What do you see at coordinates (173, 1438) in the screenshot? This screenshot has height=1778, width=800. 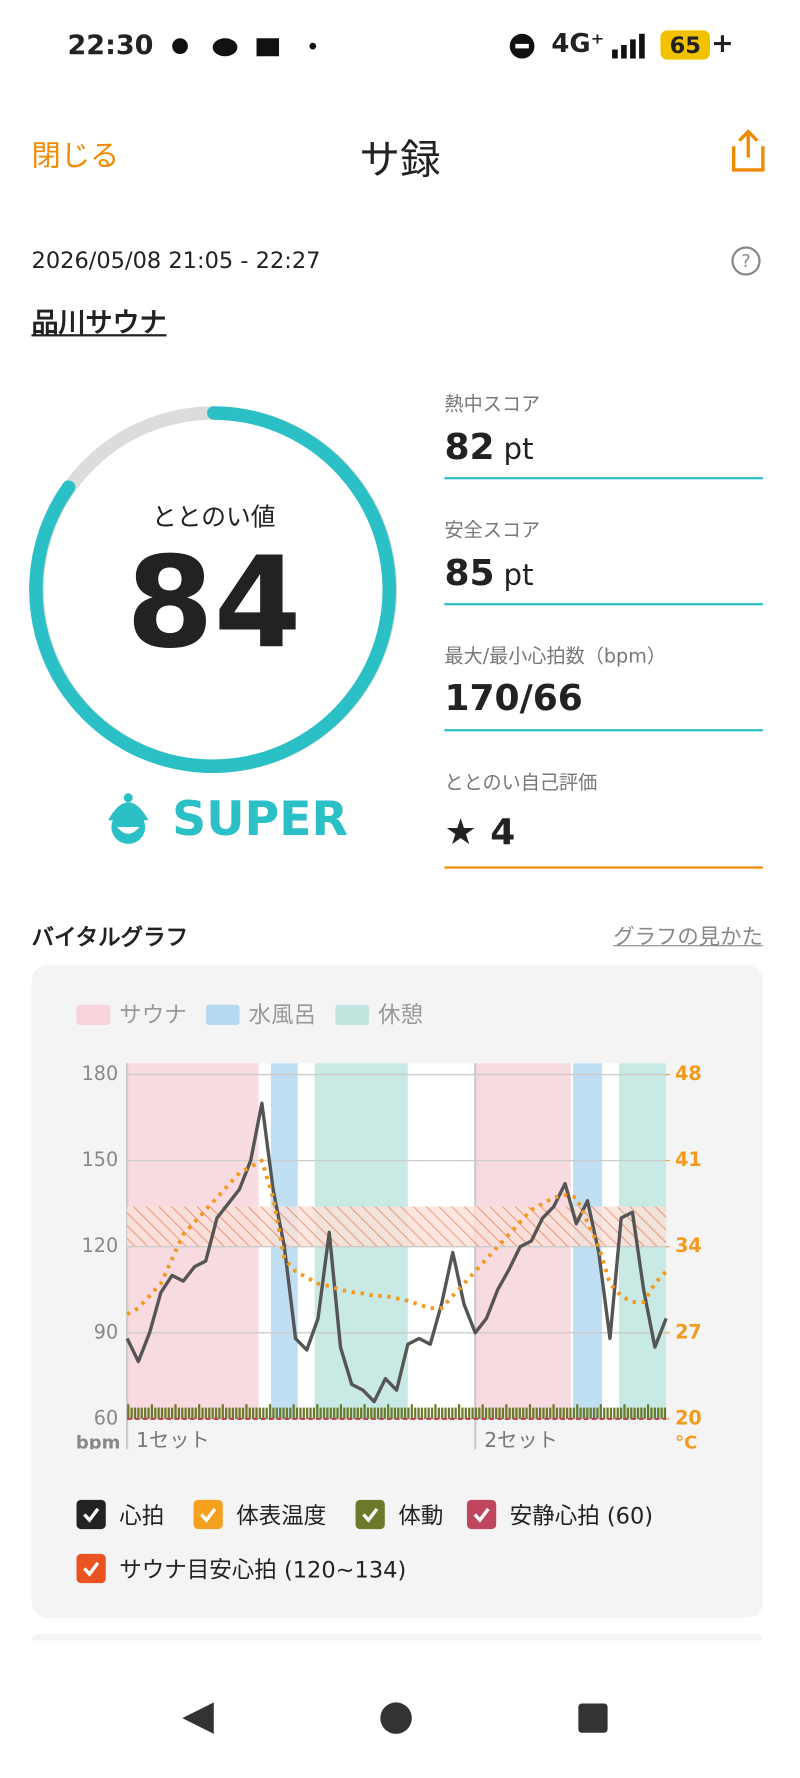 I see `set-label: 1セット` at bounding box center [173, 1438].